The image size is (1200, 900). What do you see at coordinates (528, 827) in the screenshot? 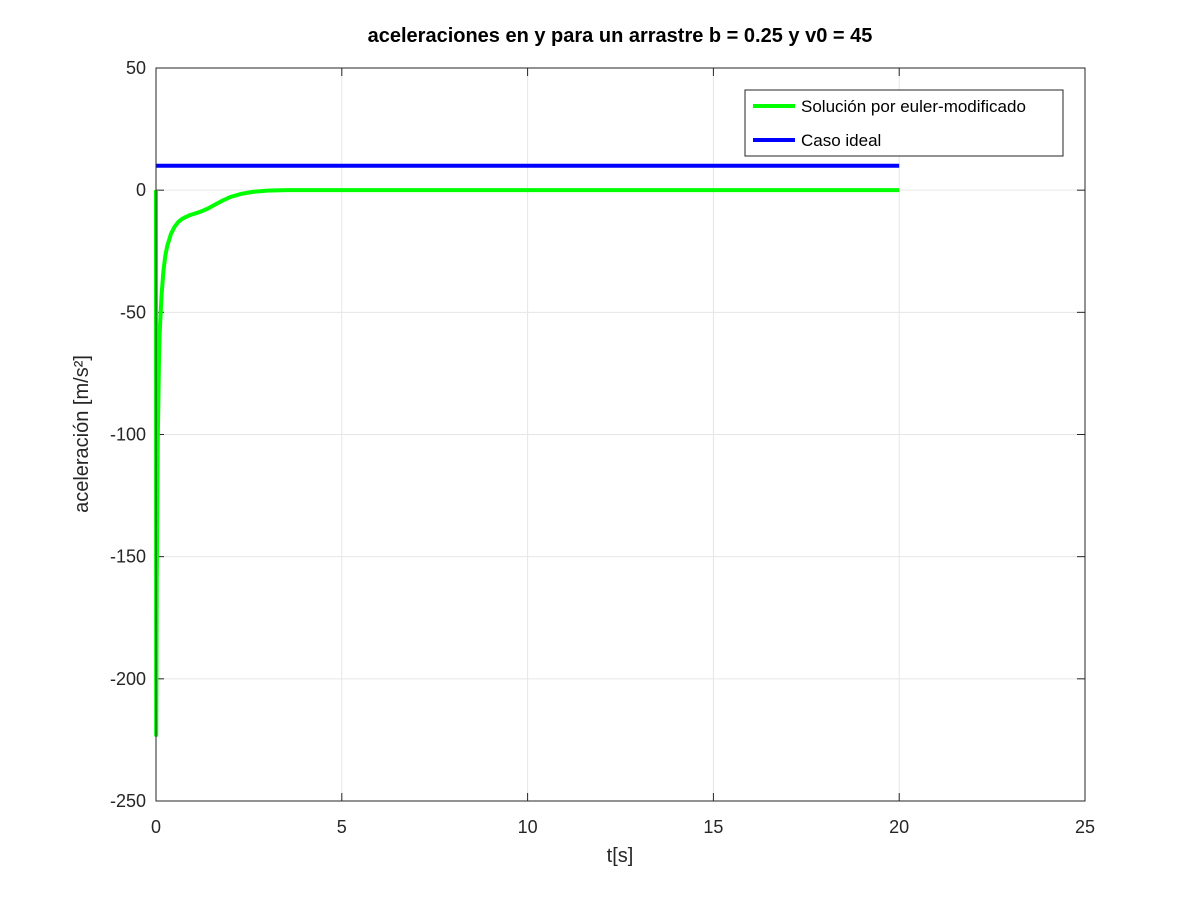
I see `x-tick-label: 10` at bounding box center [528, 827].